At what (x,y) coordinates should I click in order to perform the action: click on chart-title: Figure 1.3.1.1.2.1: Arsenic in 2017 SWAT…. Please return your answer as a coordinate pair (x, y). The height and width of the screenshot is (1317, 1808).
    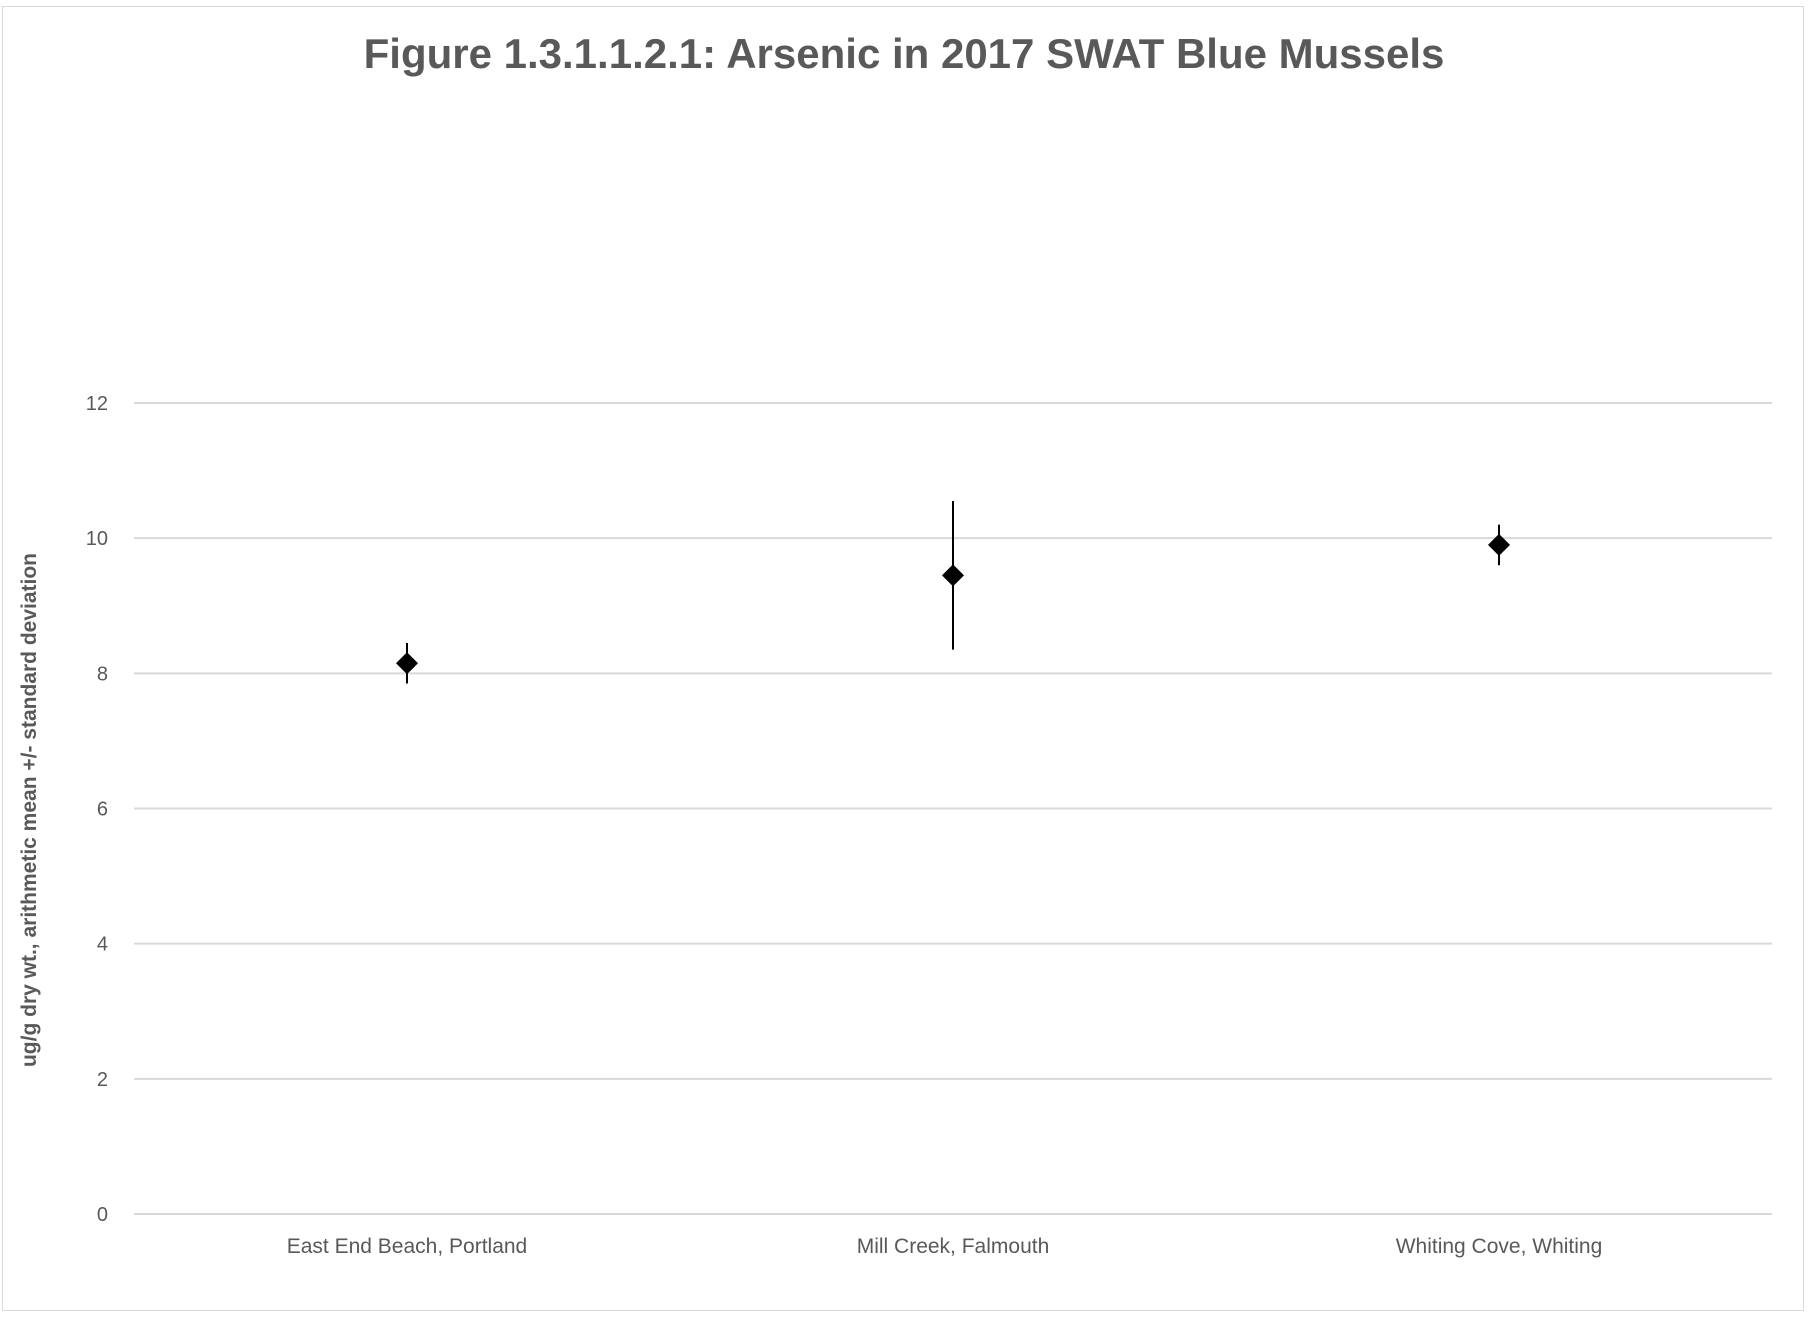
    Looking at the image, I should click on (904, 53).